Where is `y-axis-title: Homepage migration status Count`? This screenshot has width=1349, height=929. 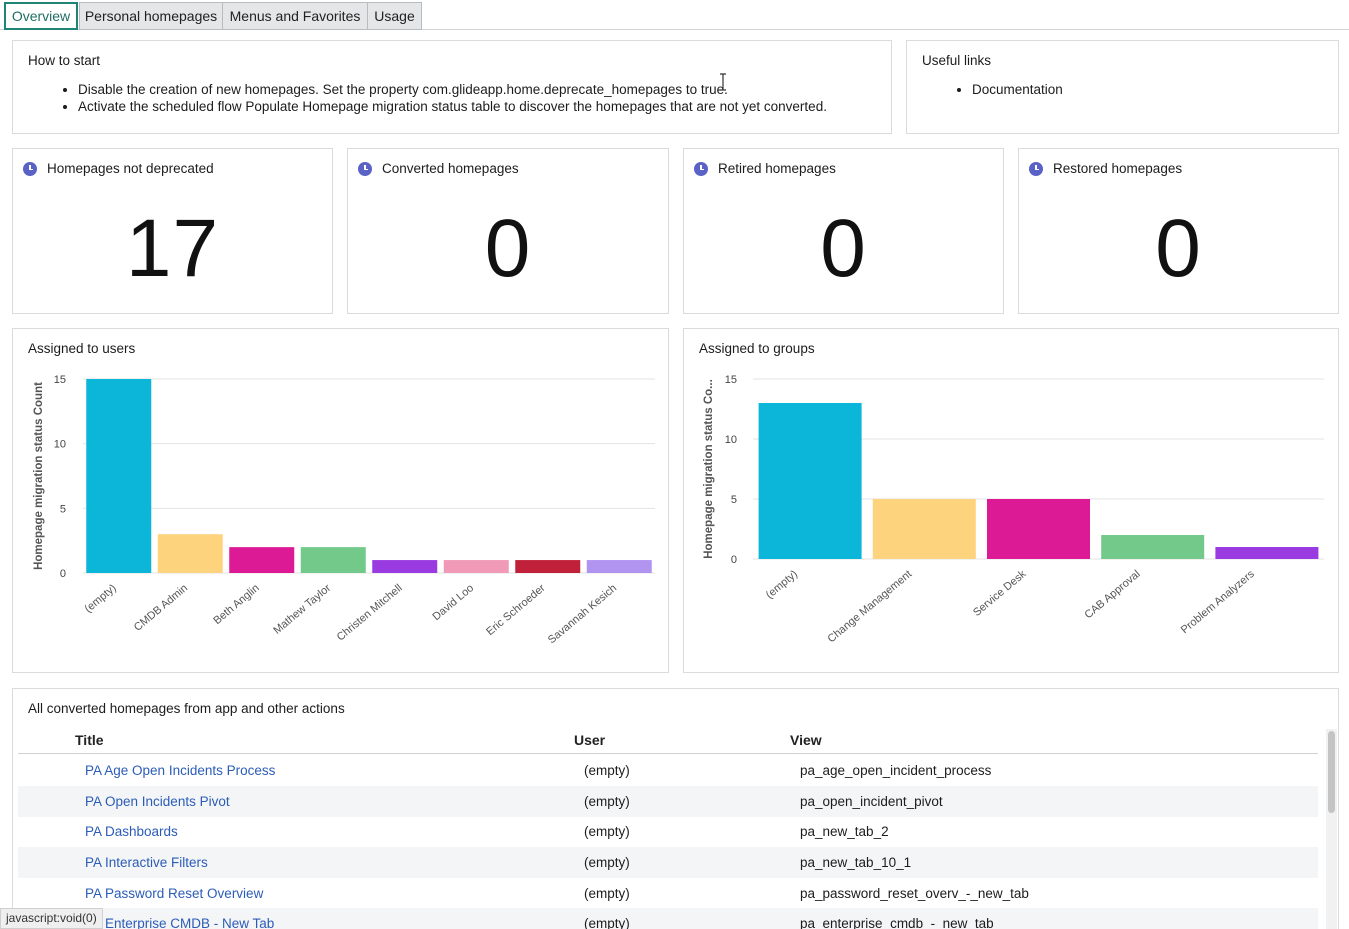 y-axis-title: Homepage migration status Count is located at coordinates (39, 476).